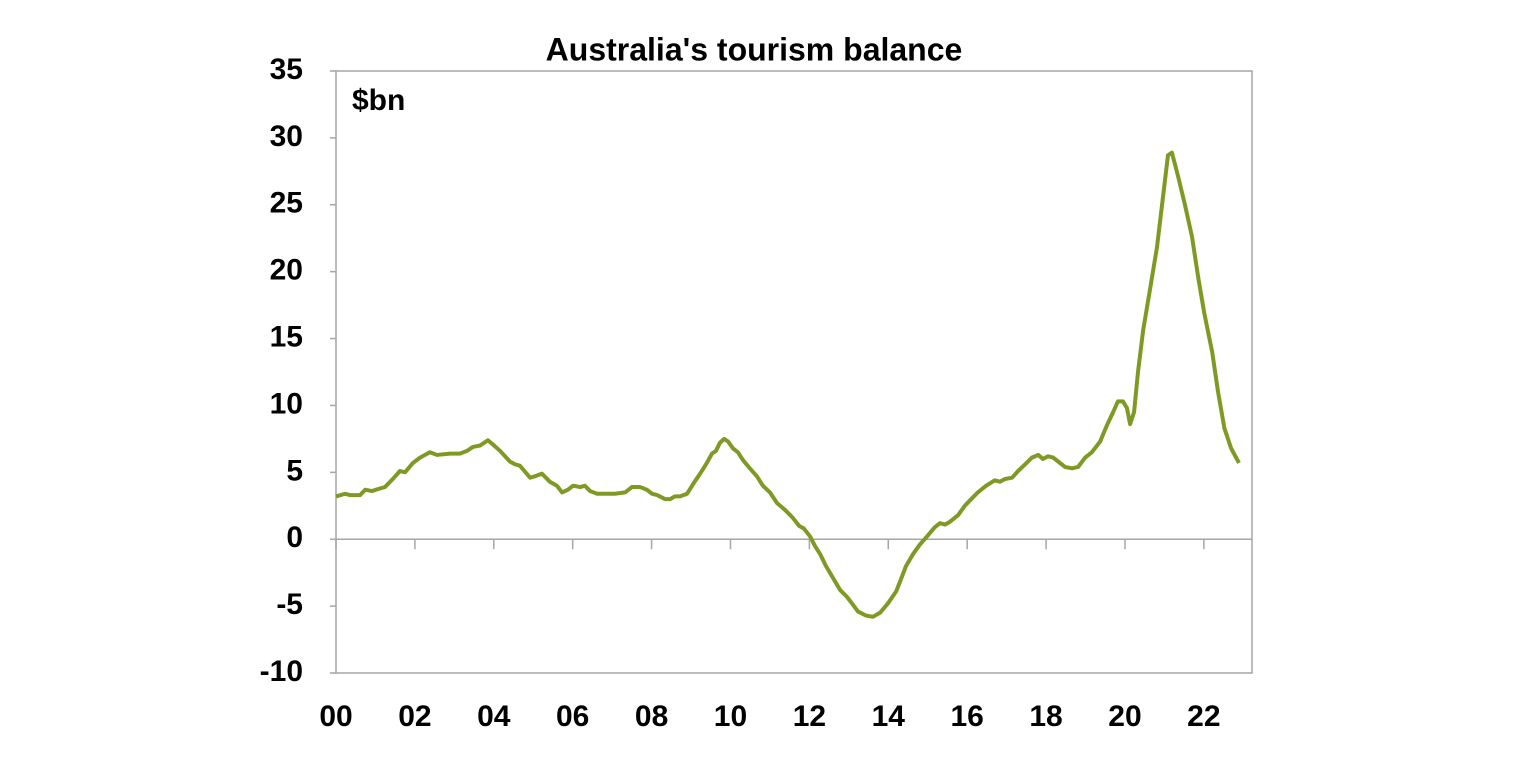  What do you see at coordinates (286, 69) in the screenshot?
I see `y-tick-label: 35` at bounding box center [286, 69].